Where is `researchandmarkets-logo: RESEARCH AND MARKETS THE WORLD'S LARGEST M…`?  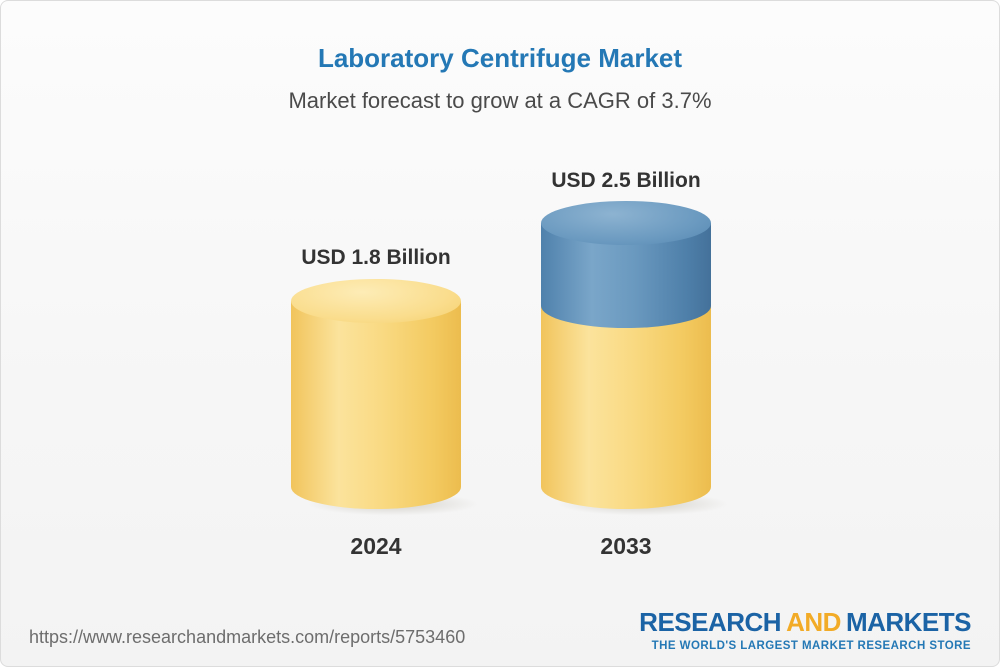 researchandmarkets-logo: RESEARCH AND MARKETS THE WORLD'S LARGEST M… is located at coordinates (805, 629).